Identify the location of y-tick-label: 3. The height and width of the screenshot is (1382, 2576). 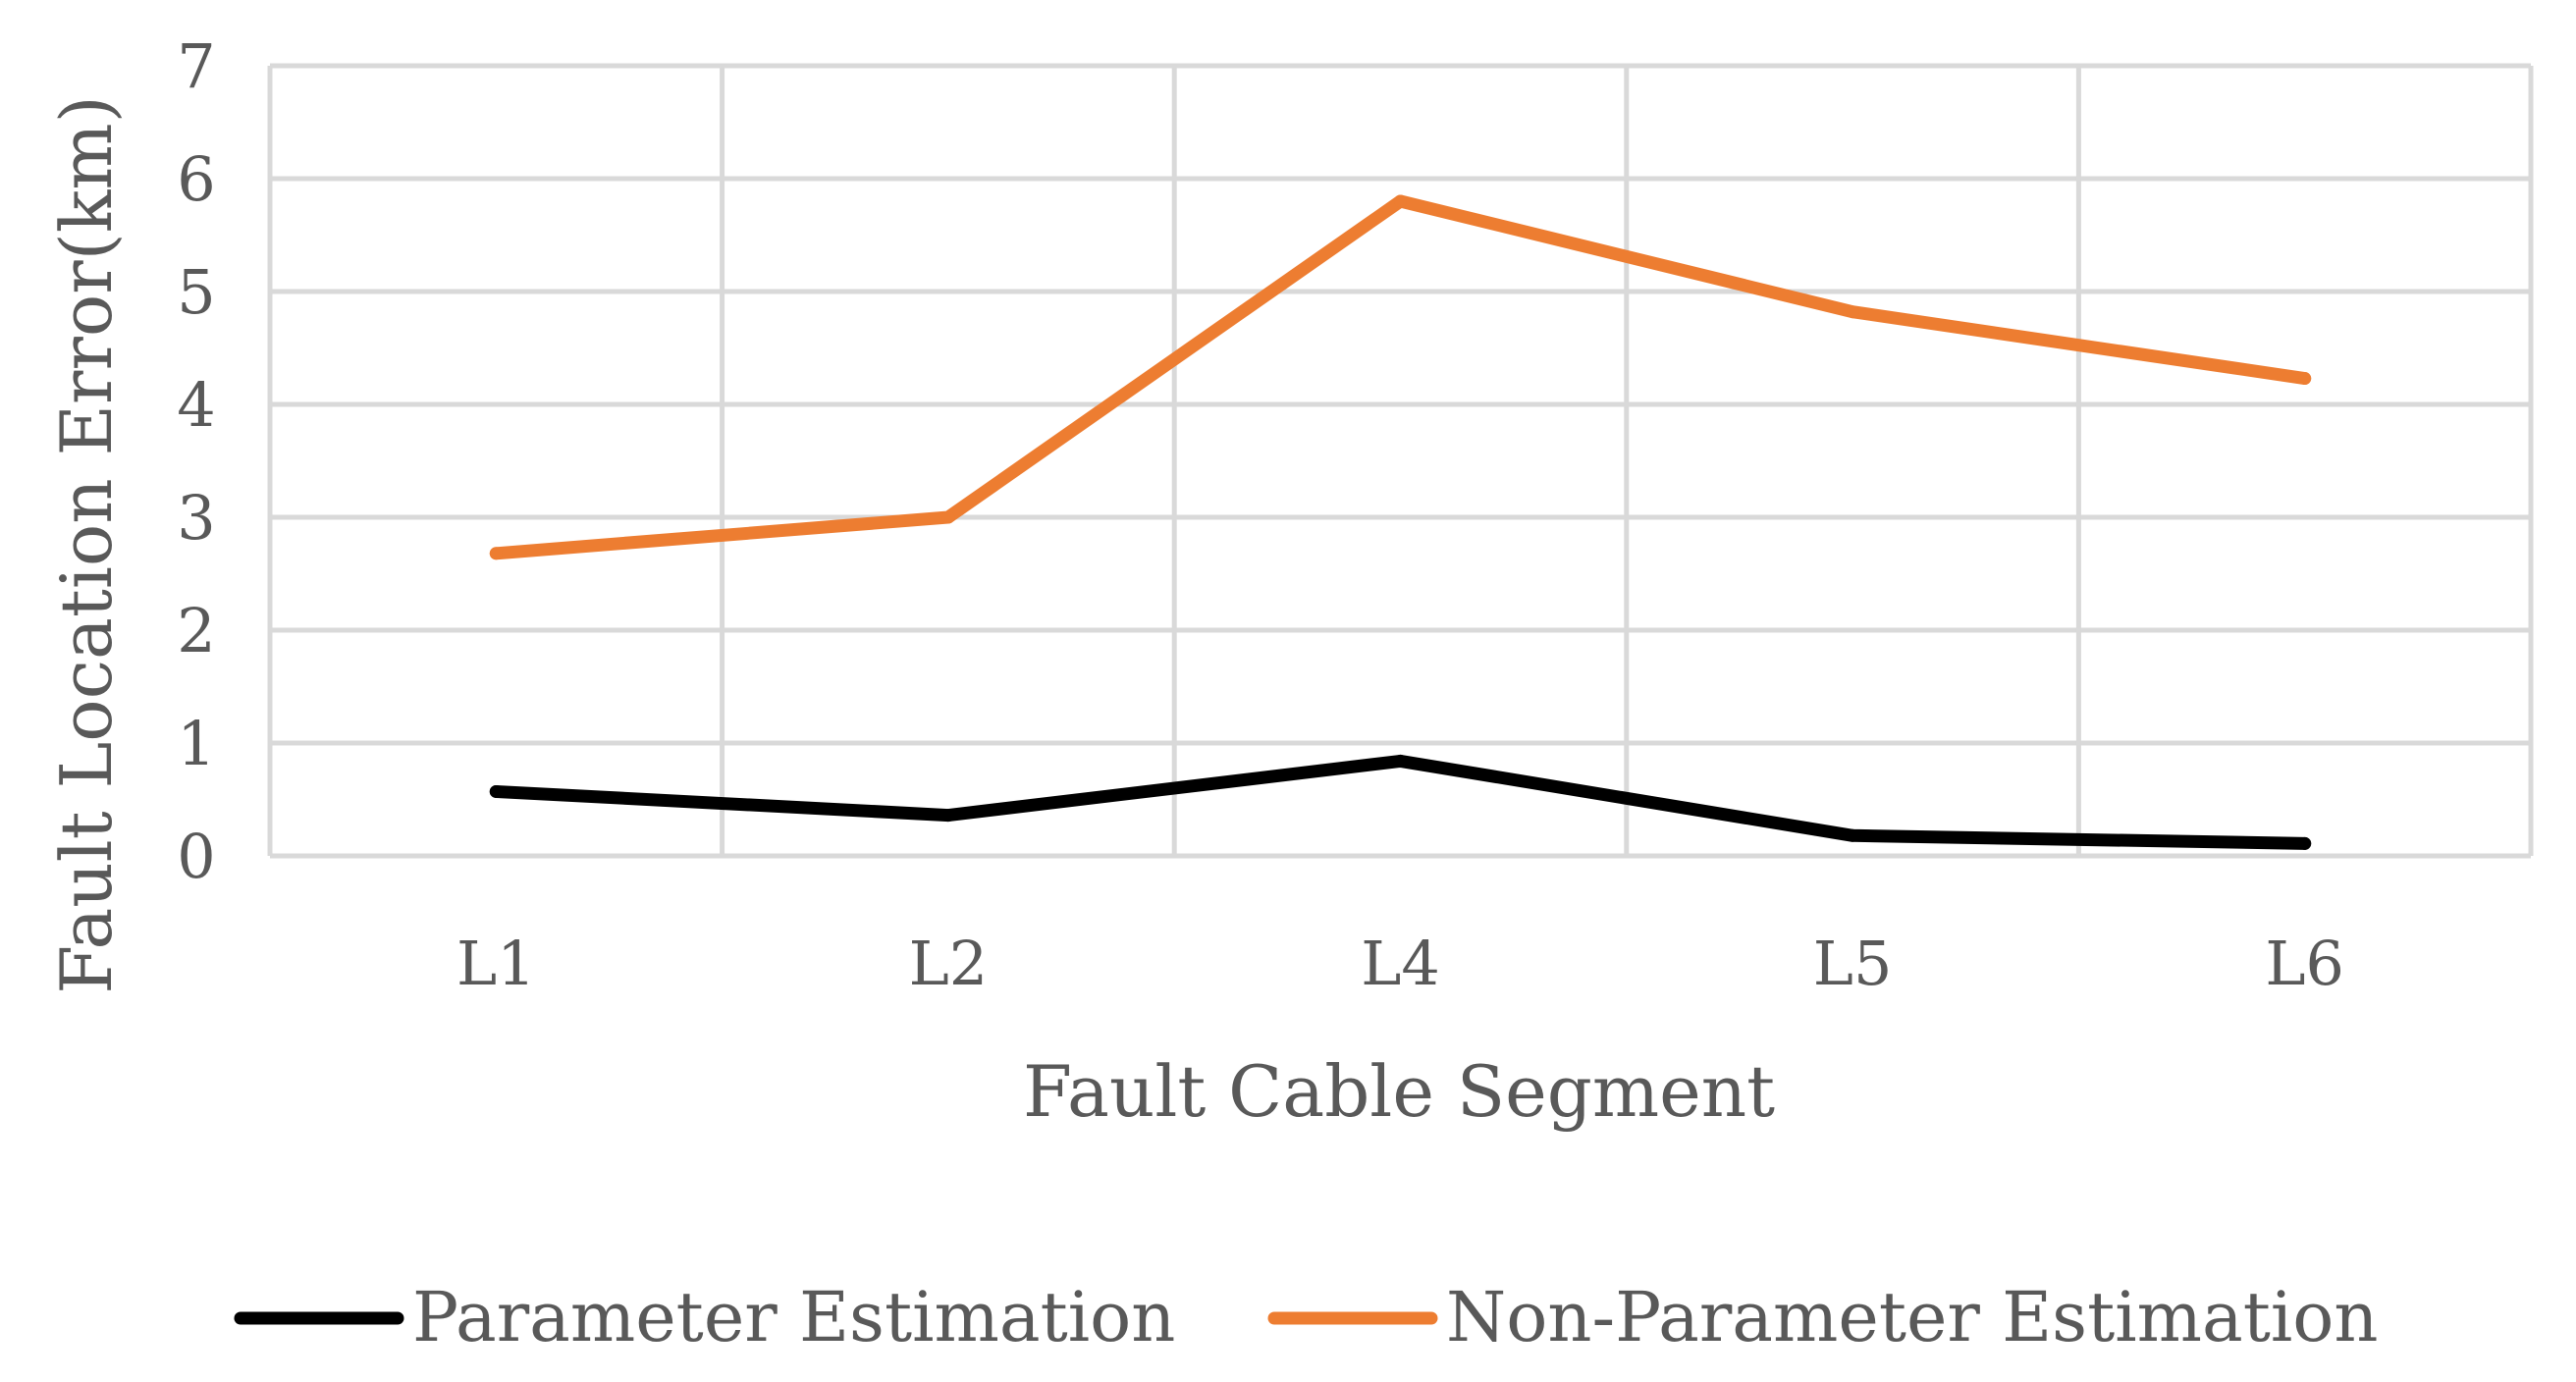
(196, 518).